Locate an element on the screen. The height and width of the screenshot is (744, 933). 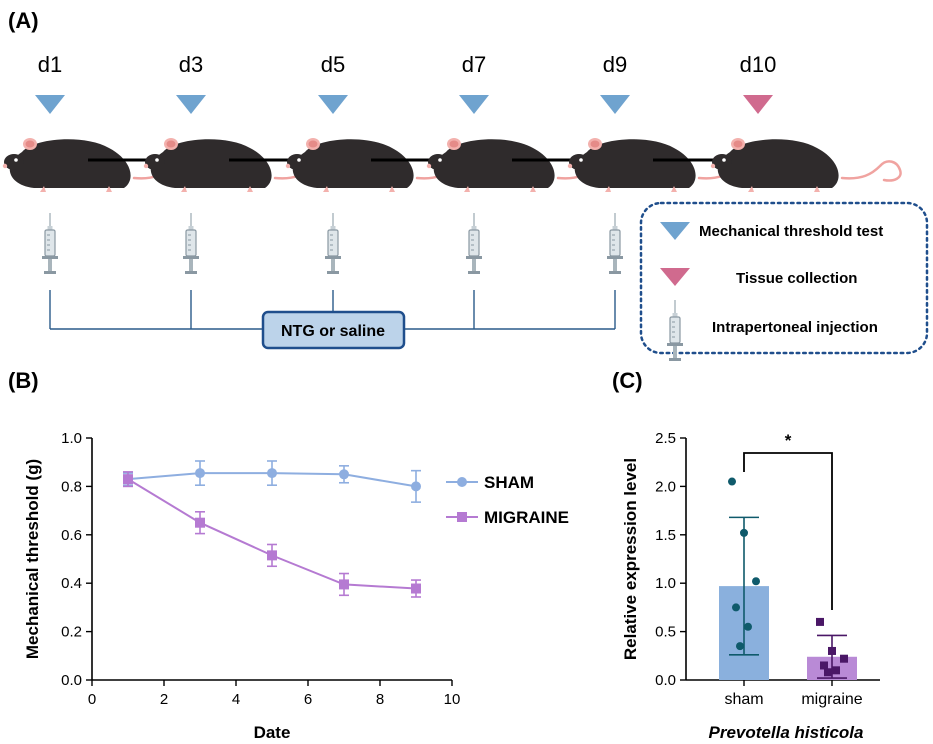
treatment-label: NTG or saline is located at coordinates (333, 331).